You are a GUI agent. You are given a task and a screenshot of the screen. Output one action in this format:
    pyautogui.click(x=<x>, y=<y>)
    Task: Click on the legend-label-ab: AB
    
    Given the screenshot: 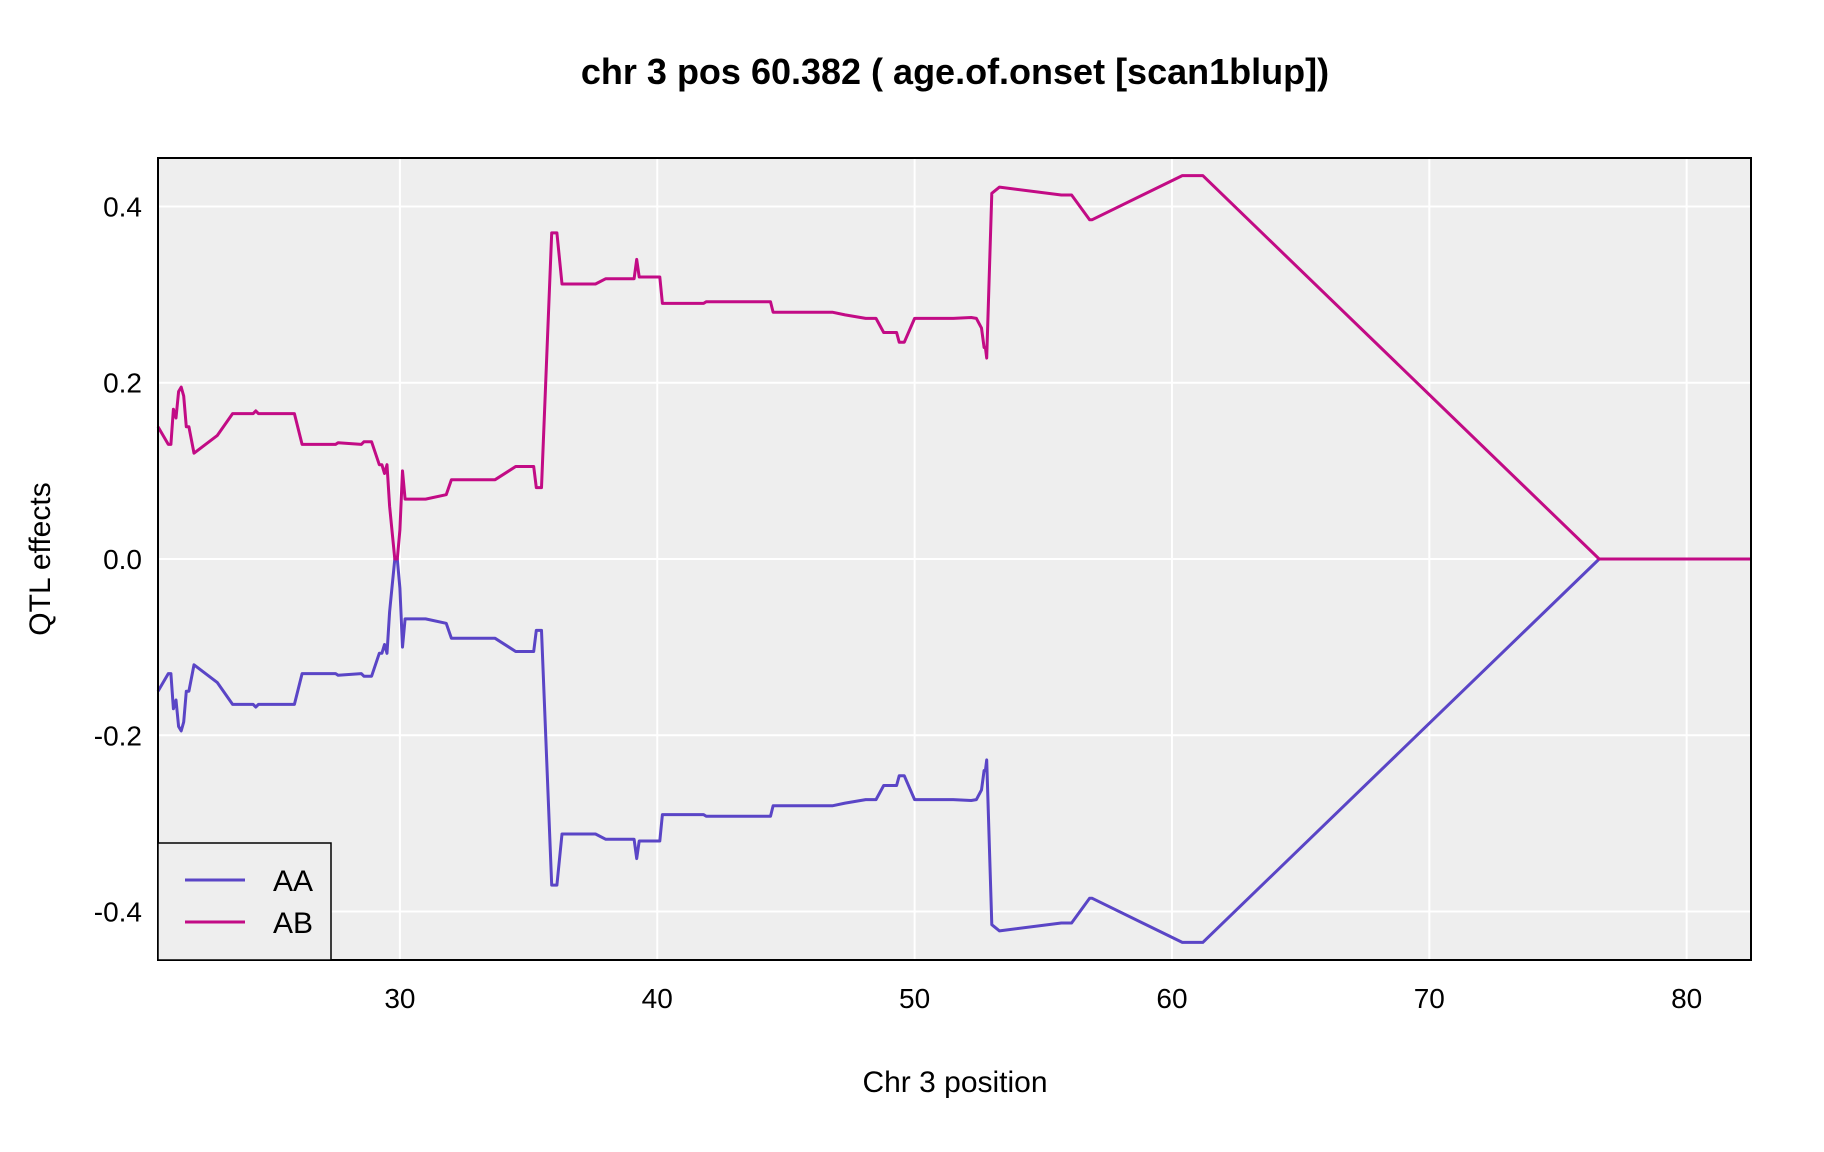 What is the action you would take?
    pyautogui.click(x=293, y=923)
    